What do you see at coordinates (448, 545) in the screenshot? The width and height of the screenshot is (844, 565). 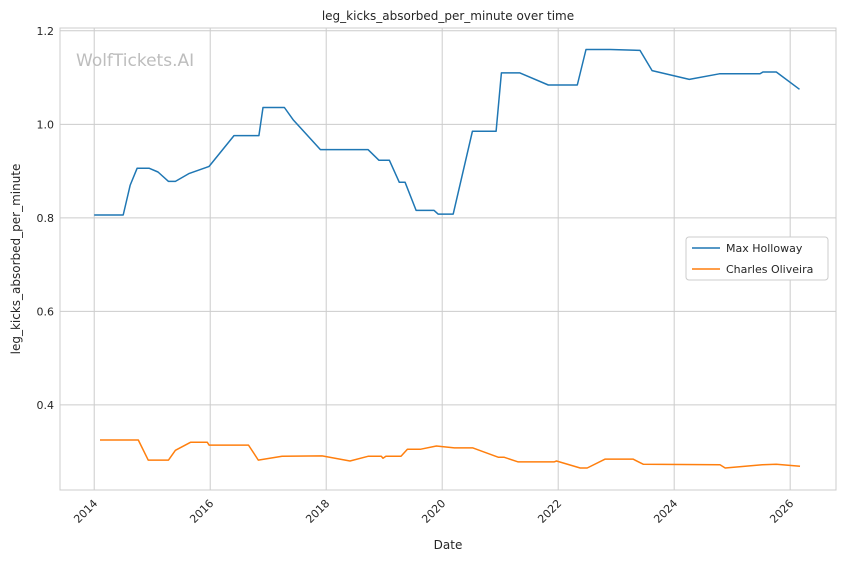 I see `x-axis-label: Date` at bounding box center [448, 545].